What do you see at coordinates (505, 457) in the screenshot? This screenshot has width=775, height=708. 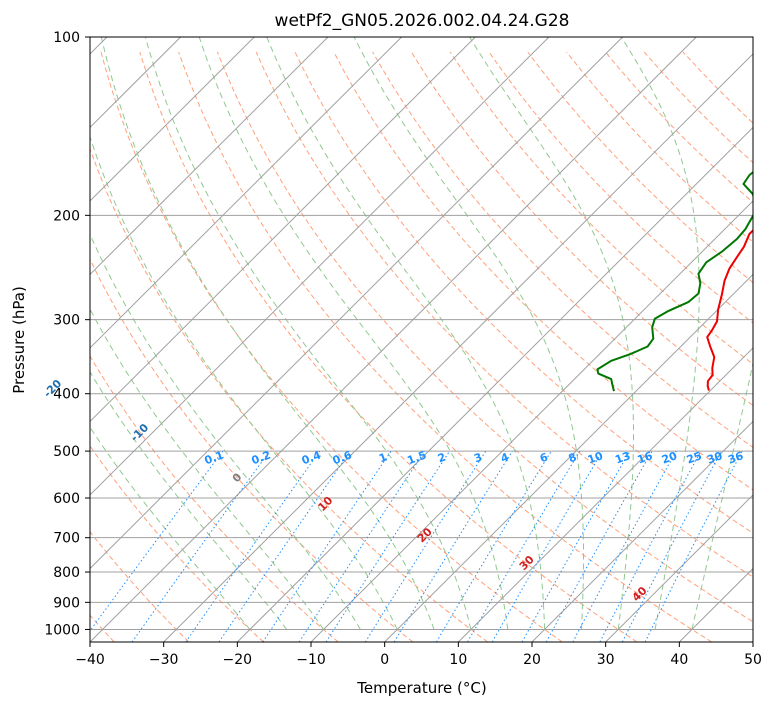 I see `mixing-ratio-label: 4` at bounding box center [505, 457].